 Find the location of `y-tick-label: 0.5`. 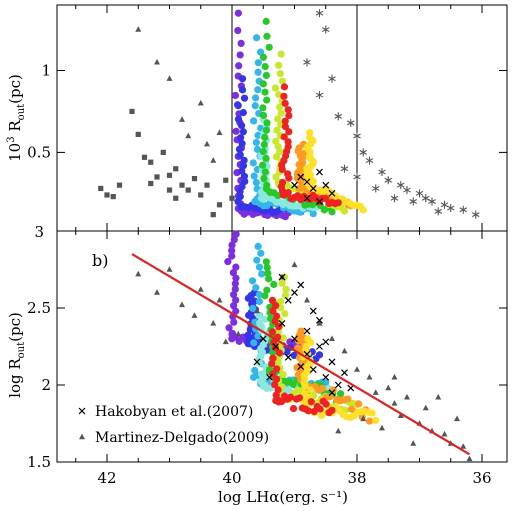

y-tick-label: 0.5 is located at coordinates (39, 152).